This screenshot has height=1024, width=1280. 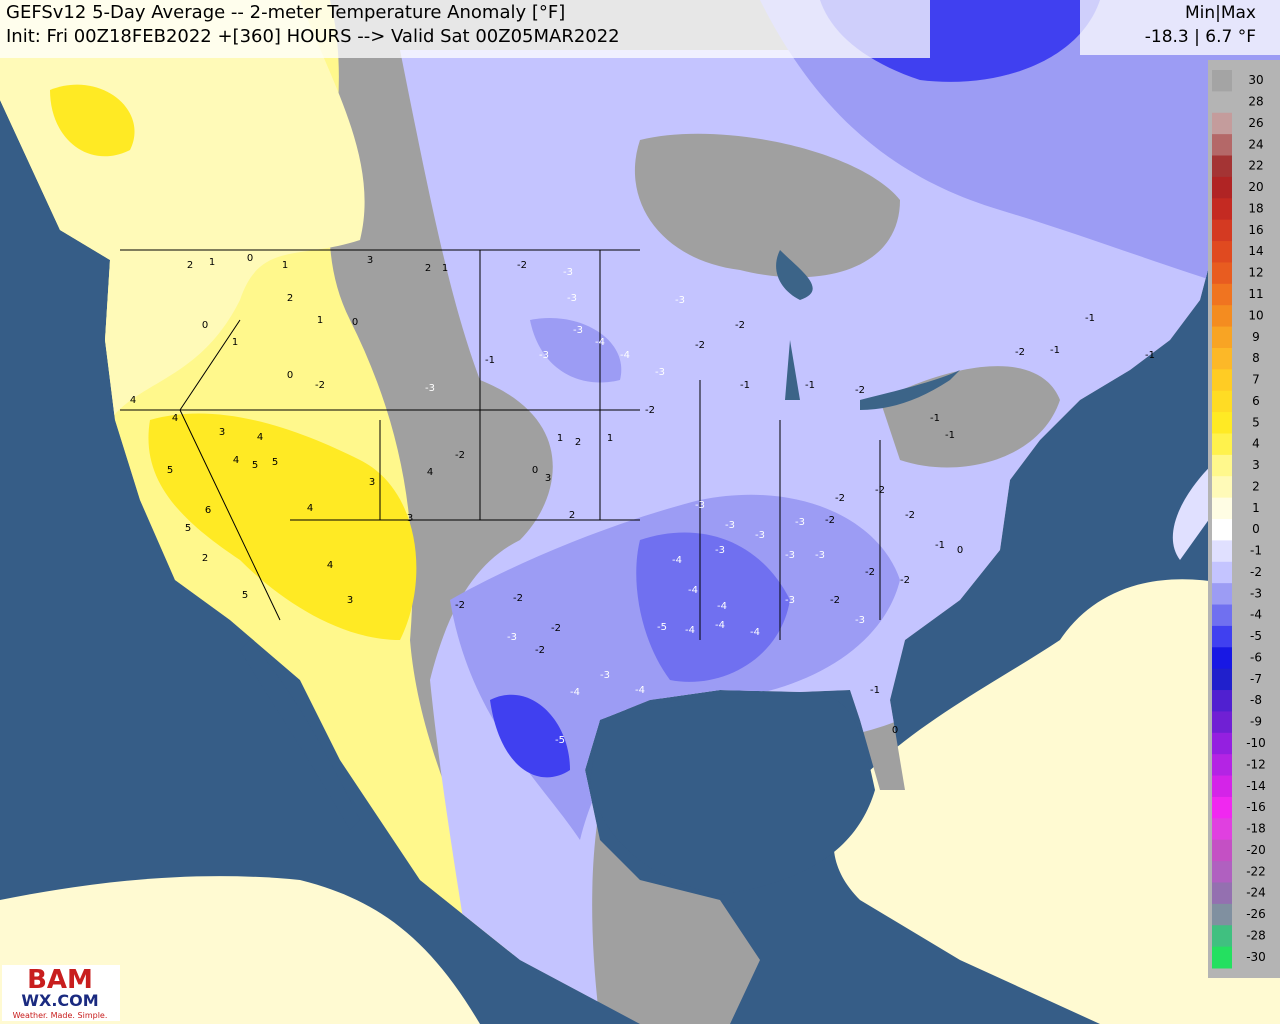 What do you see at coordinates (1256, 572) in the screenshot?
I see `colorbar-label: -2` at bounding box center [1256, 572].